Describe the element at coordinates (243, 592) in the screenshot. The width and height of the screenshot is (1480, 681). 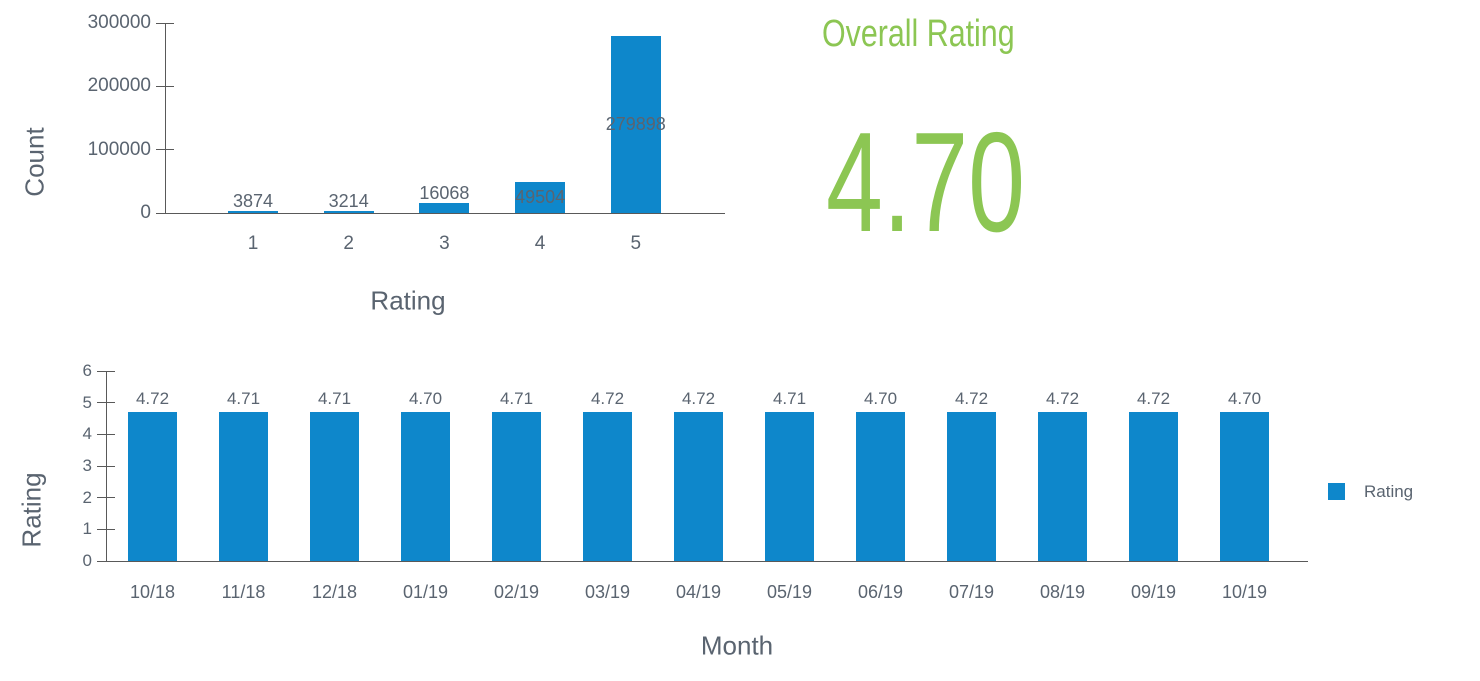
I see `x-tick-label: 11/18` at that location.